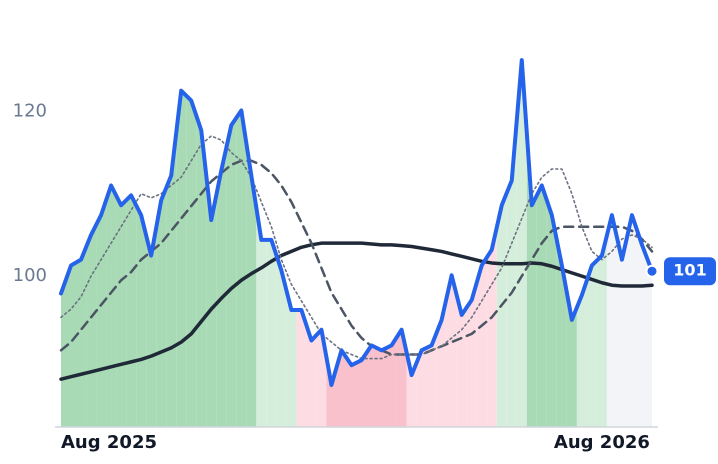  What do you see at coordinates (652, 271) in the screenshot?
I see `end-point` at bounding box center [652, 271].